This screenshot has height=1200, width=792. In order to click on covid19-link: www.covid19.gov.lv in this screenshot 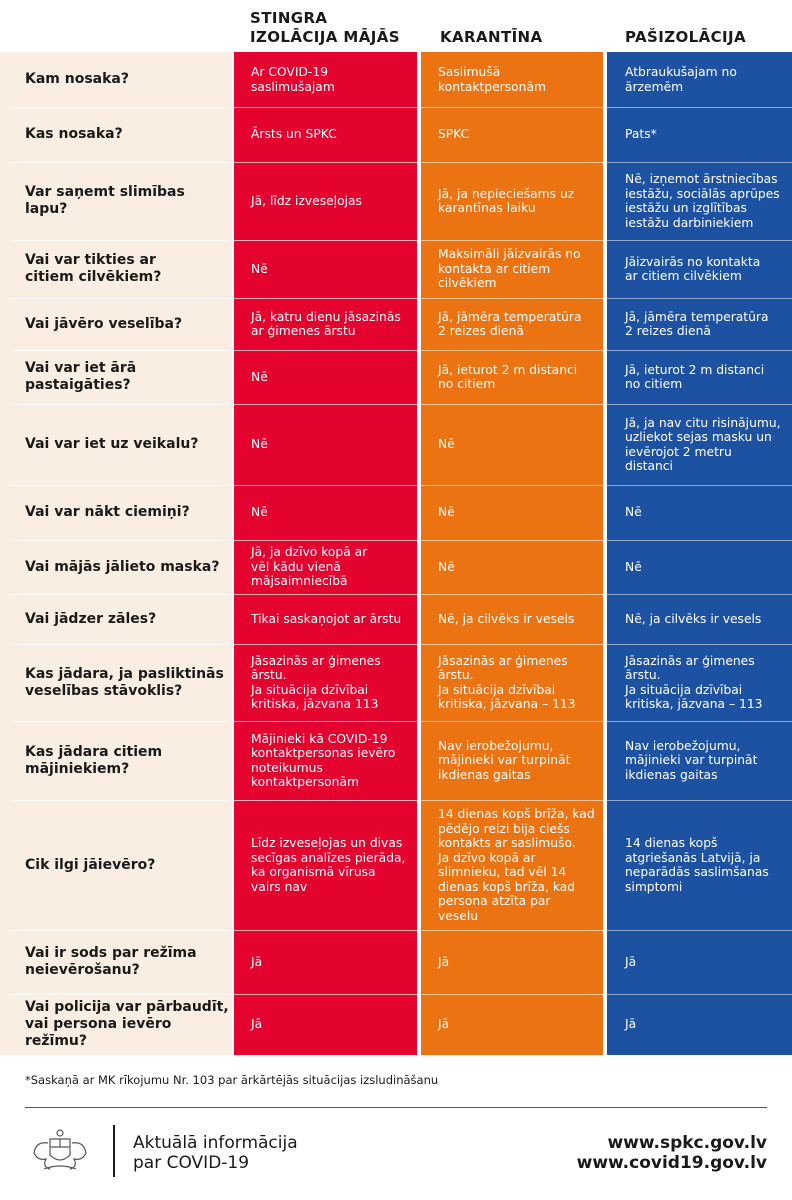, I will do `click(671, 1163)`.